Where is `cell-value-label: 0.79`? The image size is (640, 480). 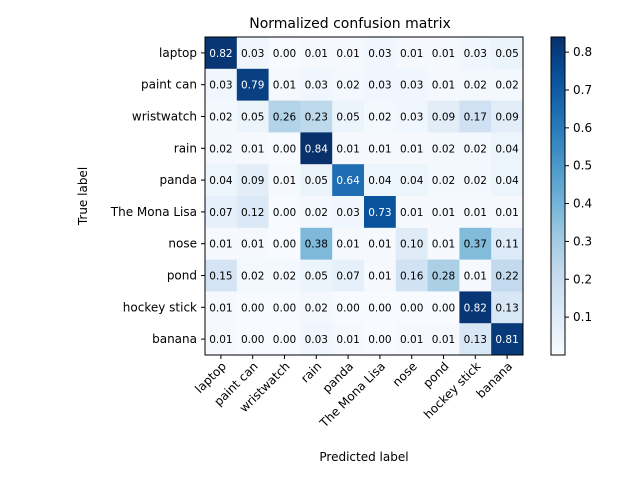 cell-value-label: 0.79 is located at coordinates (252, 86).